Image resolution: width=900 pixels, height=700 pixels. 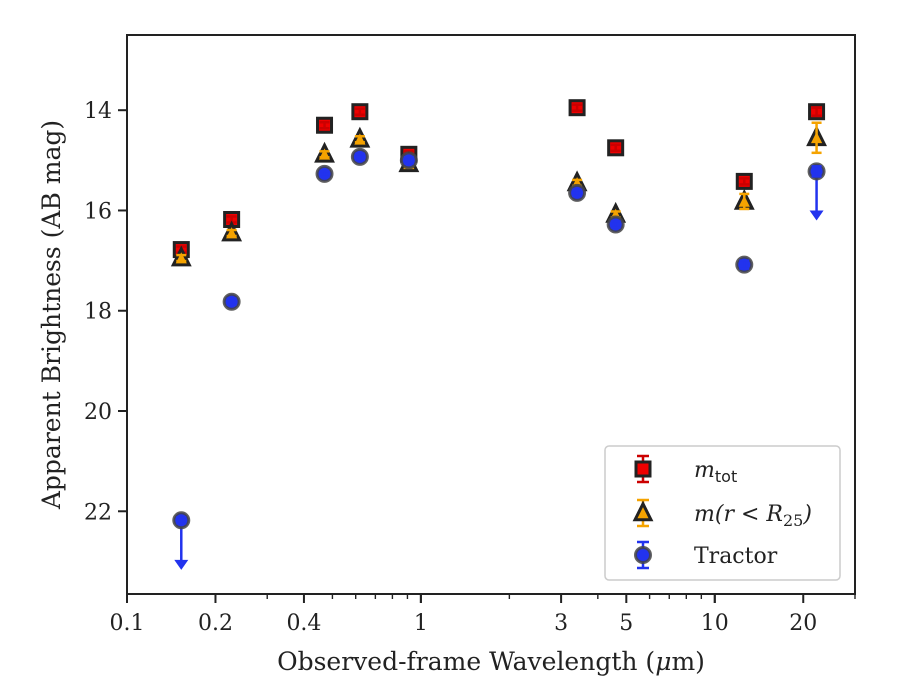 I want to click on y-axis-label: Apparent Brightness (AB mag), so click(x=51, y=315).